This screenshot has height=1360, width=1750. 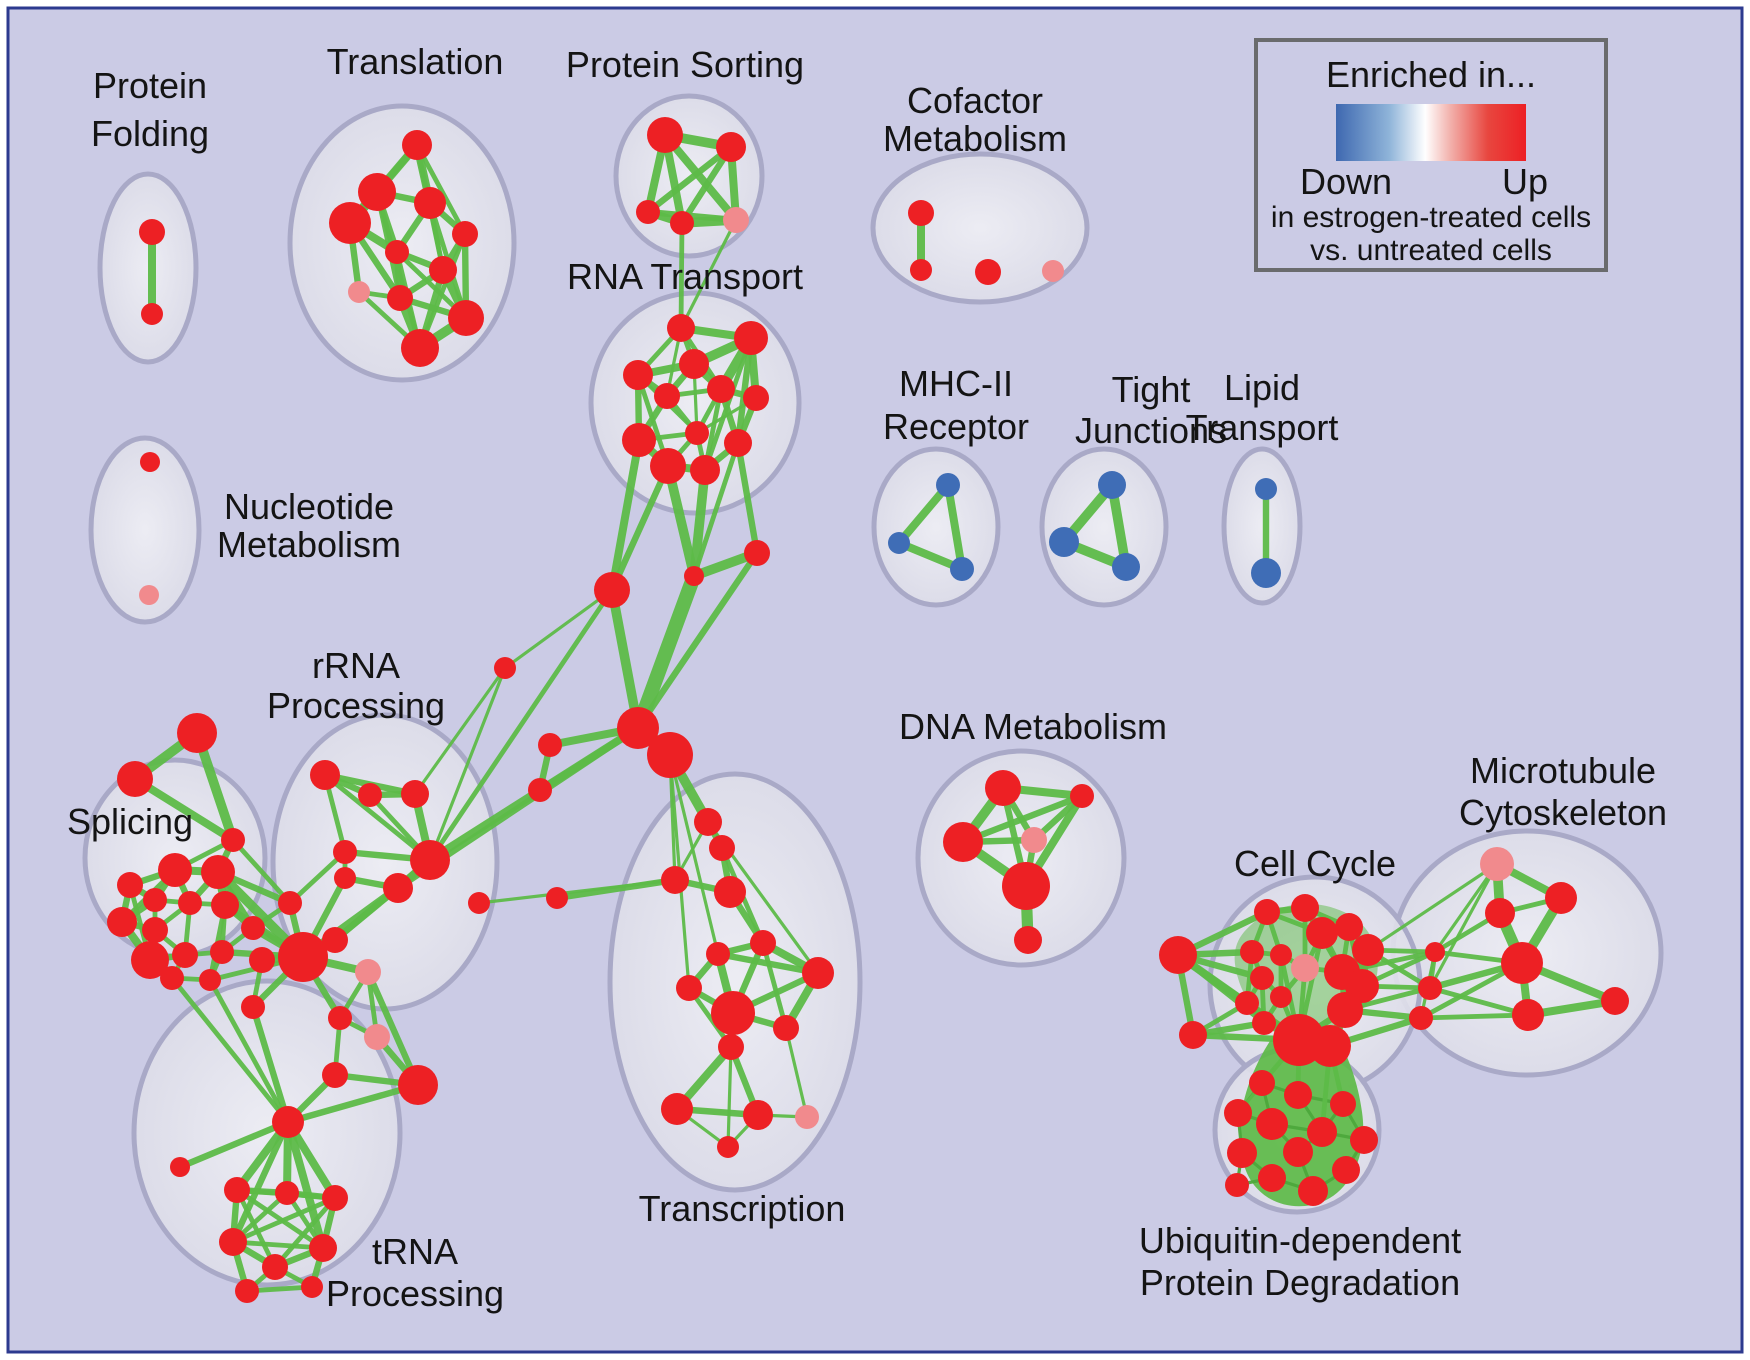 I want to click on legend-subtitle-line2: vs. untreated cells, so click(x=1431, y=250).